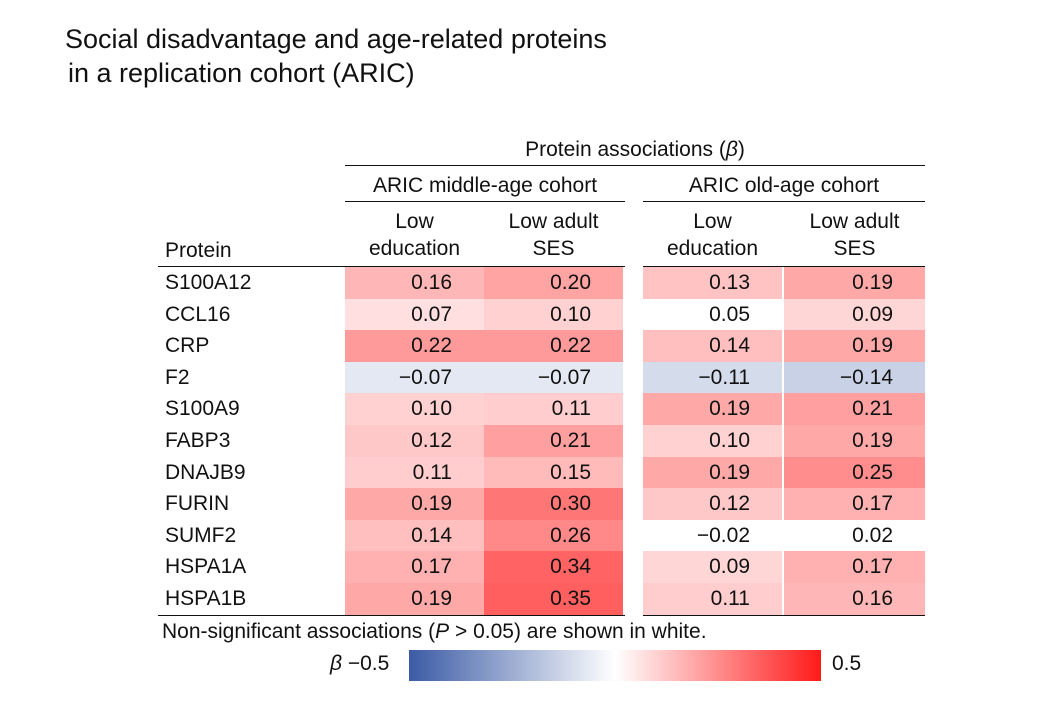  I want to click on heatmap-cell: 0.20, so click(553, 283).